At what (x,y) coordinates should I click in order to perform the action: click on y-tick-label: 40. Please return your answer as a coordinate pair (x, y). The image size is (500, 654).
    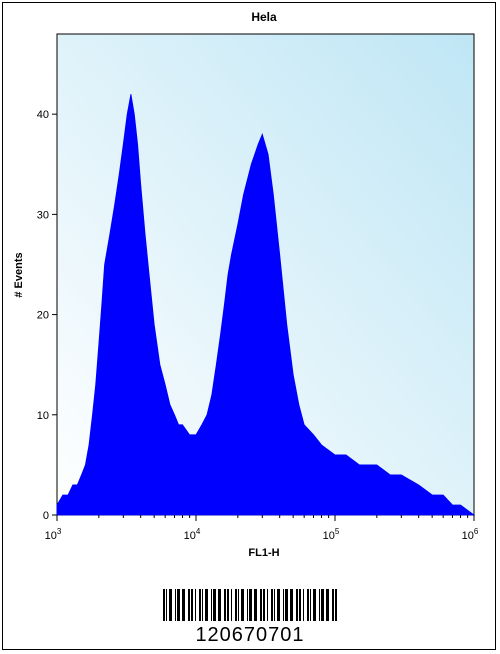
    Looking at the image, I should click on (43, 115).